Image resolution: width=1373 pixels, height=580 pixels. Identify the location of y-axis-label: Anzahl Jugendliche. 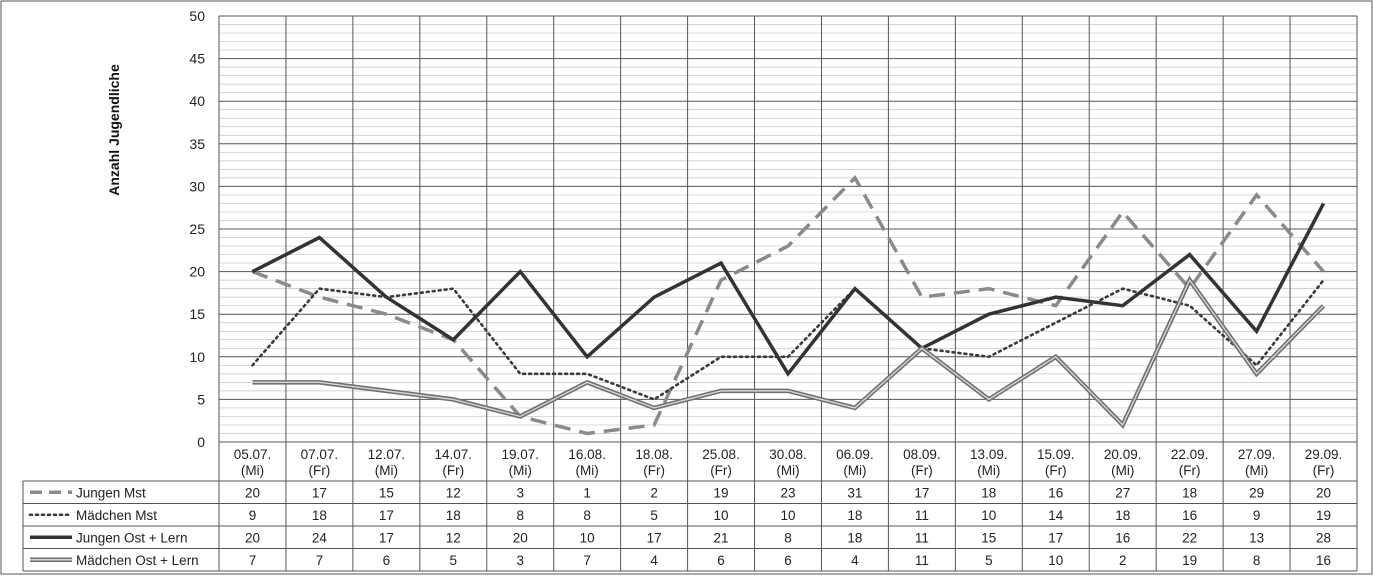
(114, 130).